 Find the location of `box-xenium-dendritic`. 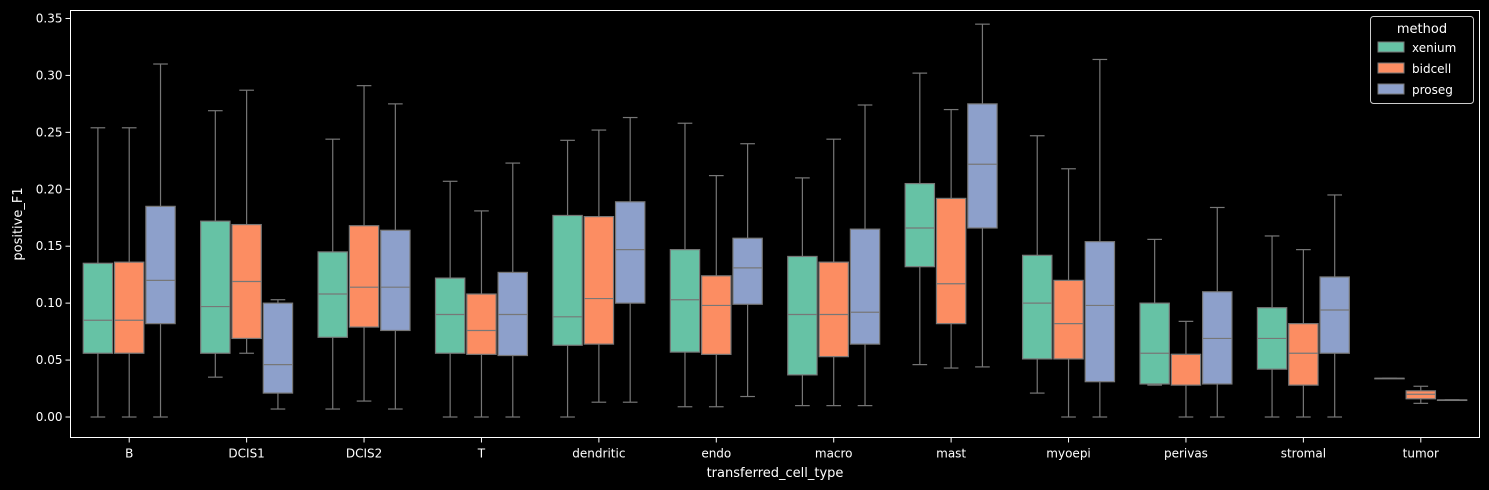

box-xenium-dendritic is located at coordinates (567, 278).